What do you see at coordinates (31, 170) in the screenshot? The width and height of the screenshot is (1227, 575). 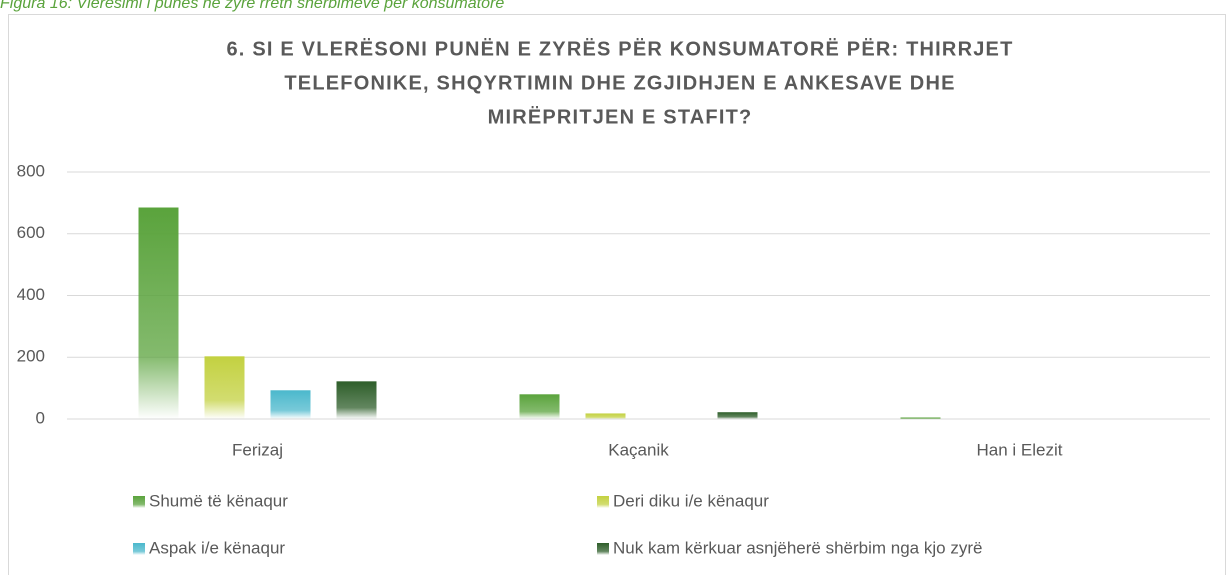 I see `y-tick-label: 800` at bounding box center [31, 170].